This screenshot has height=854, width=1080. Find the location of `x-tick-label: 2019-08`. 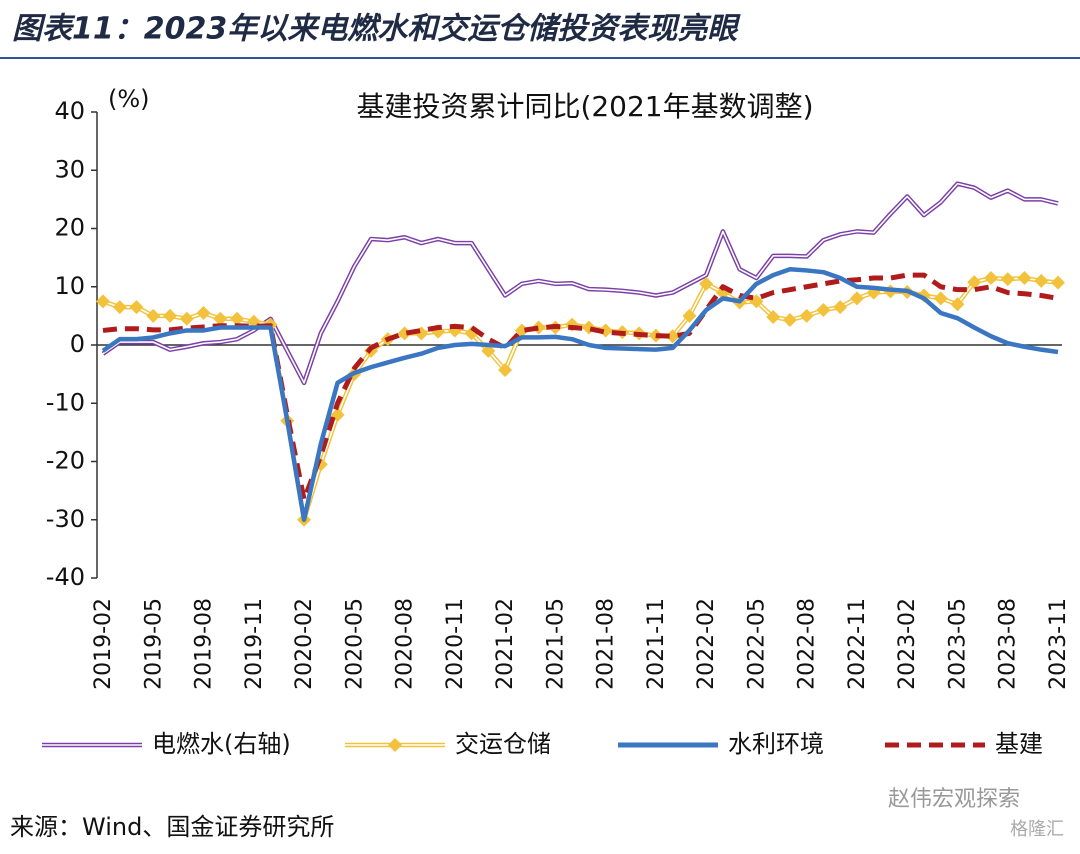

x-tick-label: 2019-08 is located at coordinates (204, 644).